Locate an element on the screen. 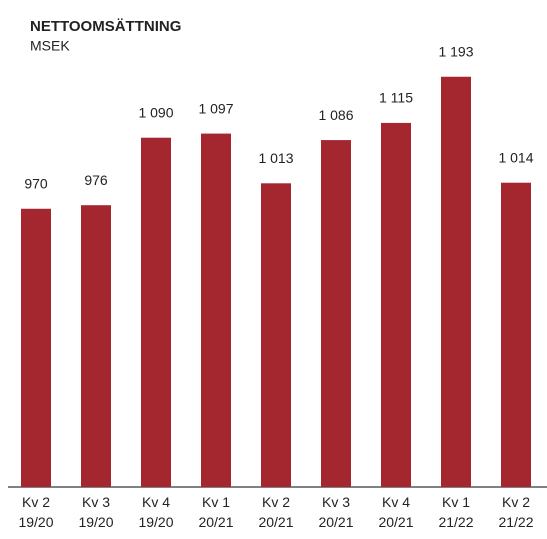  x-tick-label: Kv 4 19/20 is located at coordinates (156, 512).